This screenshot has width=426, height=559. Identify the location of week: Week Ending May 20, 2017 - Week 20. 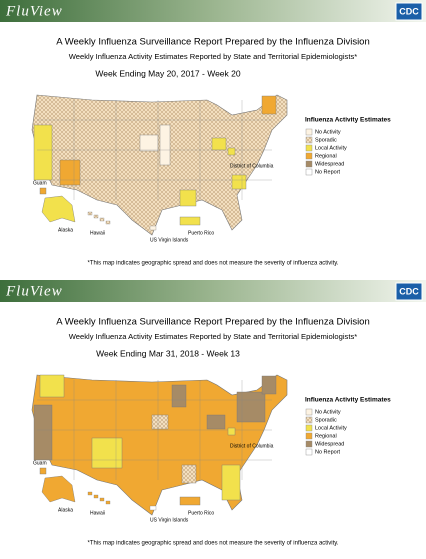
(167, 73).